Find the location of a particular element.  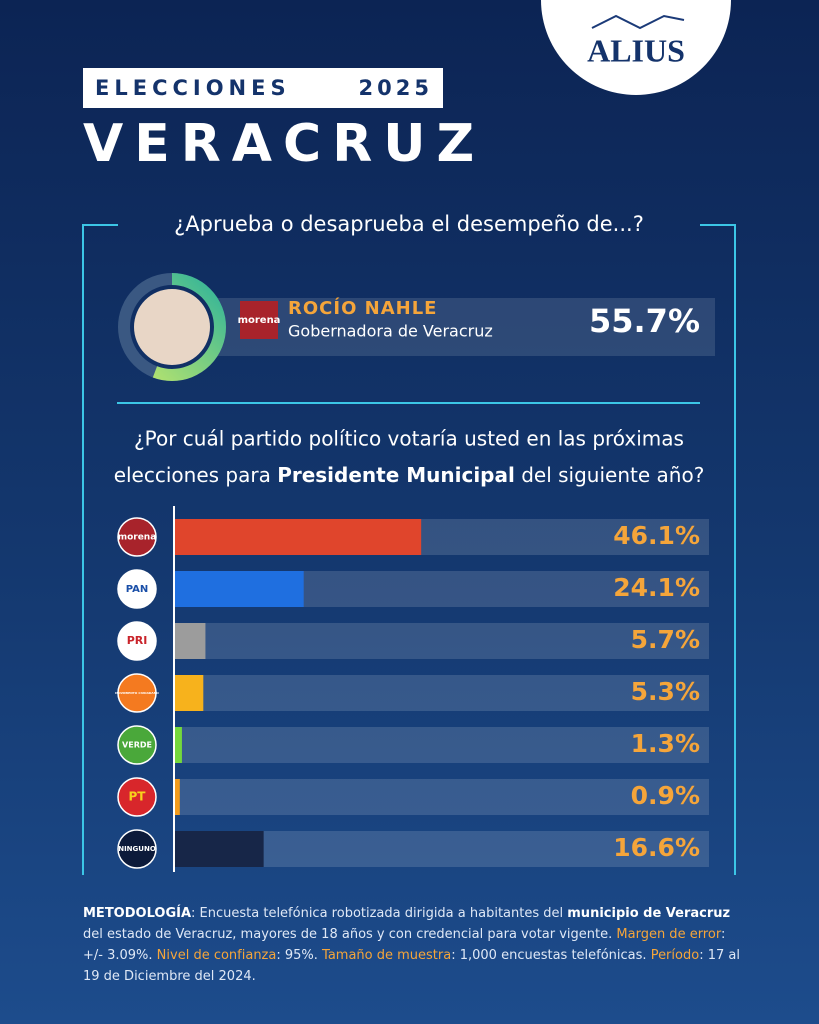

value-label: 5.7% is located at coordinates (665, 639).